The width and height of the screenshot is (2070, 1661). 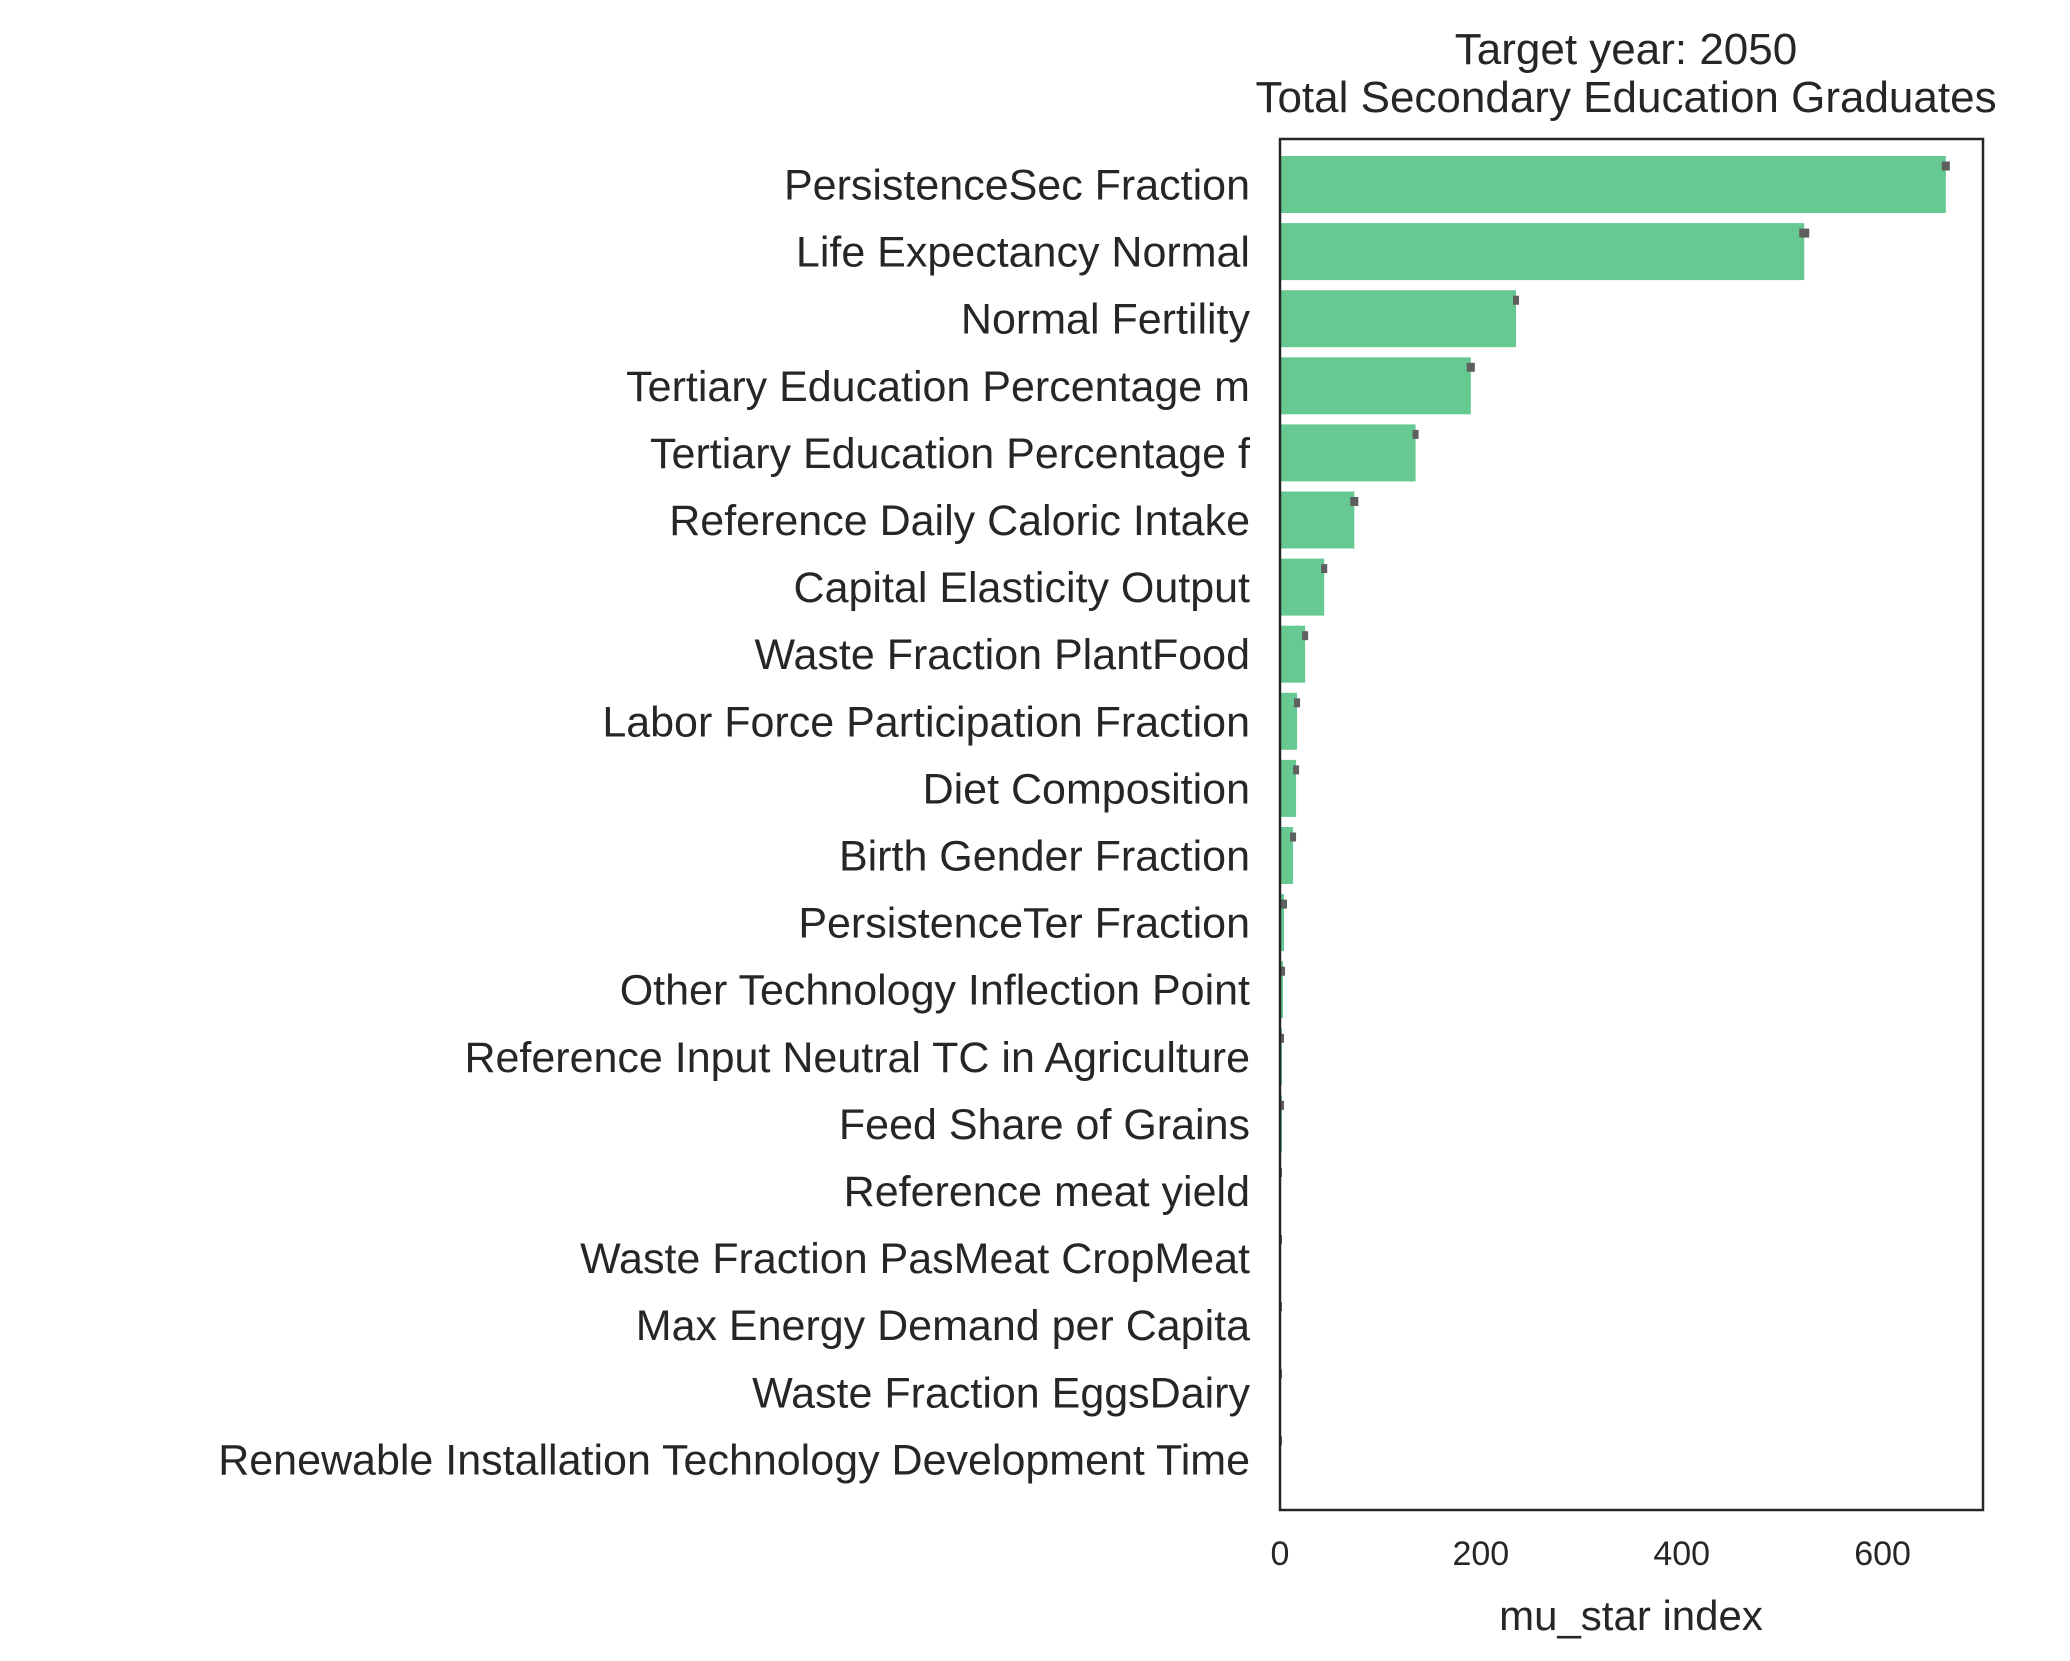 I want to click on category-label: Diet Composition, so click(x=1086, y=789).